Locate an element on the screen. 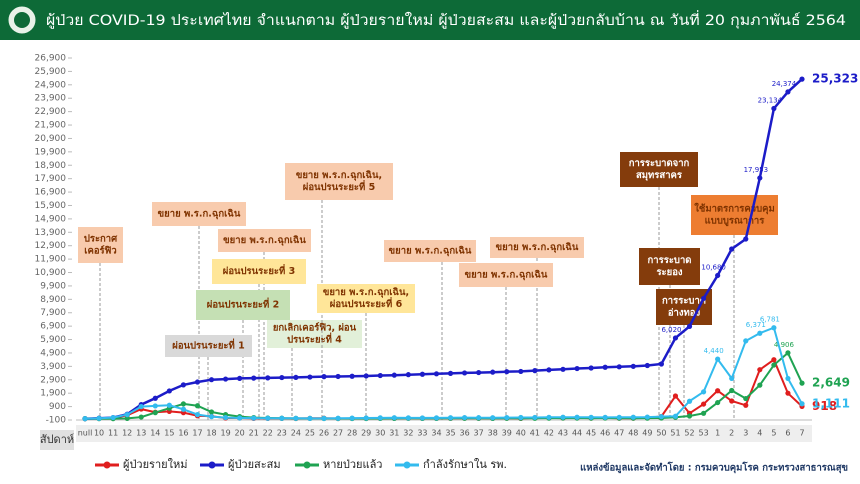  annotation-text: สมุทรสาคร is located at coordinates (659, 175).